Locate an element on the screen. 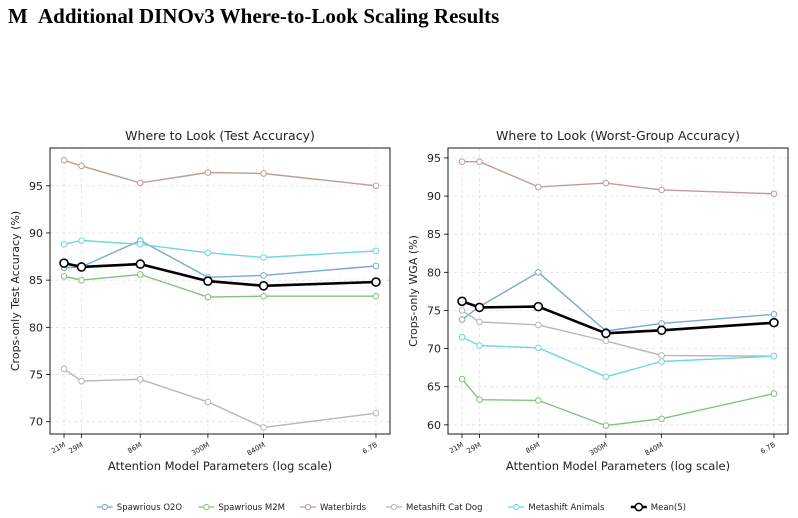 The height and width of the screenshot is (518, 798). y-tick-label: 70 is located at coordinates (36, 422).